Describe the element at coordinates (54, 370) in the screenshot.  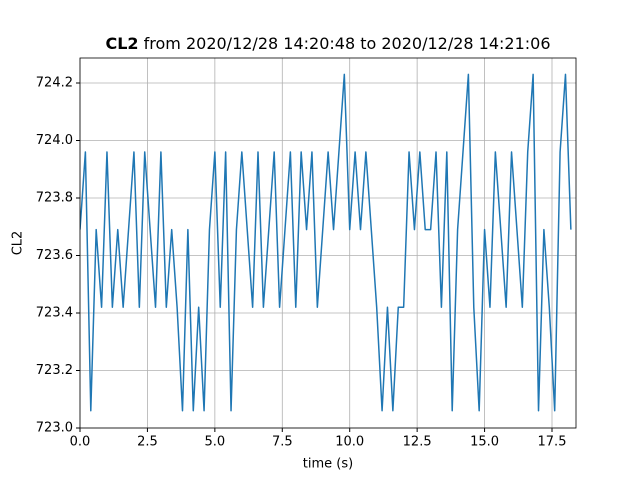
I see `y-tick-label: 723.2` at that location.